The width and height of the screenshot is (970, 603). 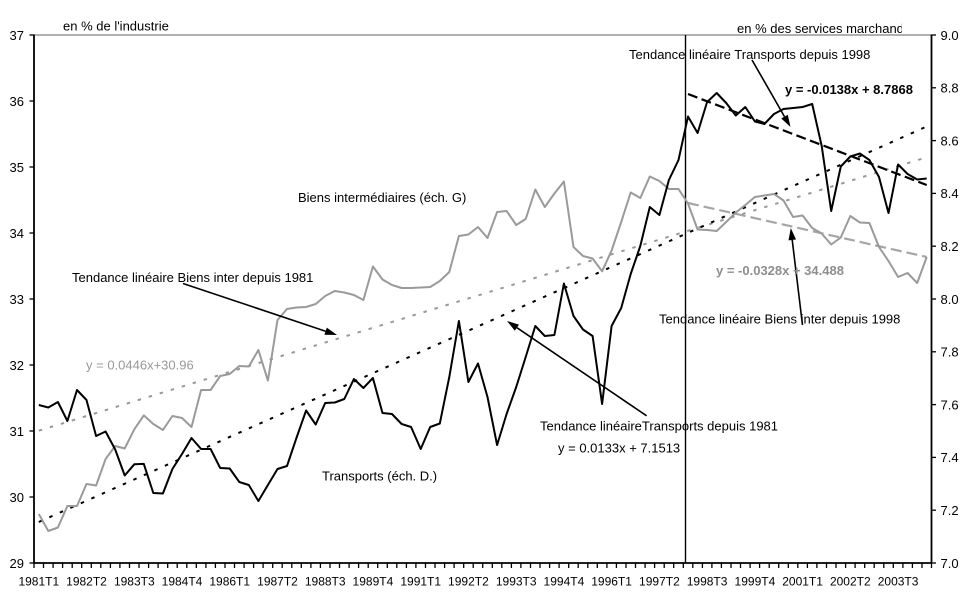 What do you see at coordinates (140, 365) in the screenshot?
I see `svg-text: y = 0.0446x+30.96` at bounding box center [140, 365].